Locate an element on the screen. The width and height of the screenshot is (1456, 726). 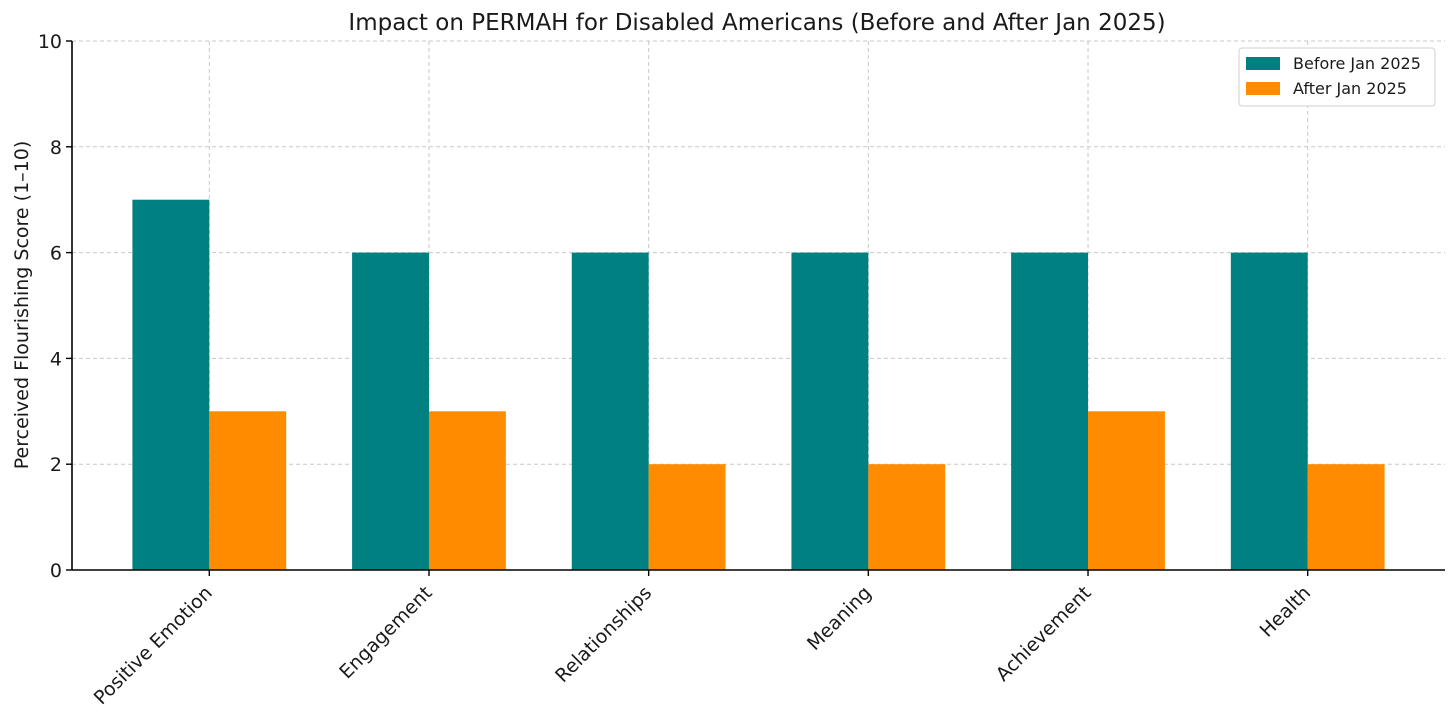
x-tick-label: Achievement is located at coordinates (1044, 634).